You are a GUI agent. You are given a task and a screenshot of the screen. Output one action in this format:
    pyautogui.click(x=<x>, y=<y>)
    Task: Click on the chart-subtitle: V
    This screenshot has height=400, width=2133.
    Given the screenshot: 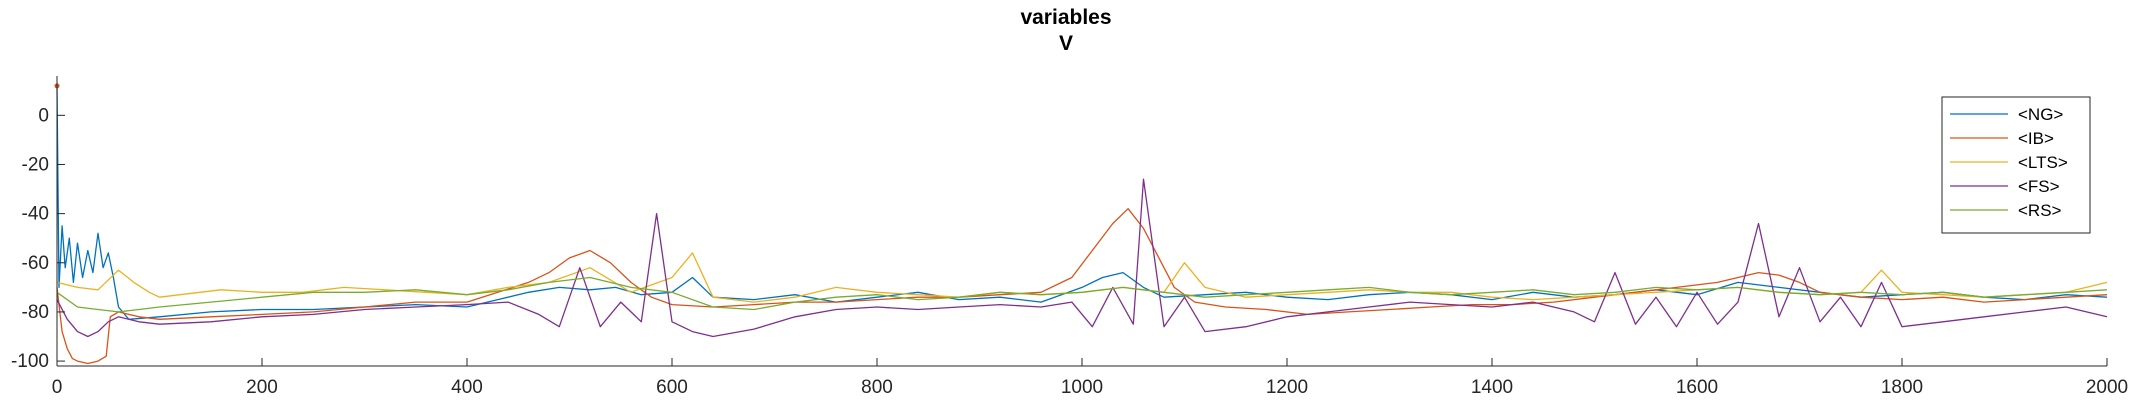 What is the action you would take?
    pyautogui.click(x=1066, y=43)
    